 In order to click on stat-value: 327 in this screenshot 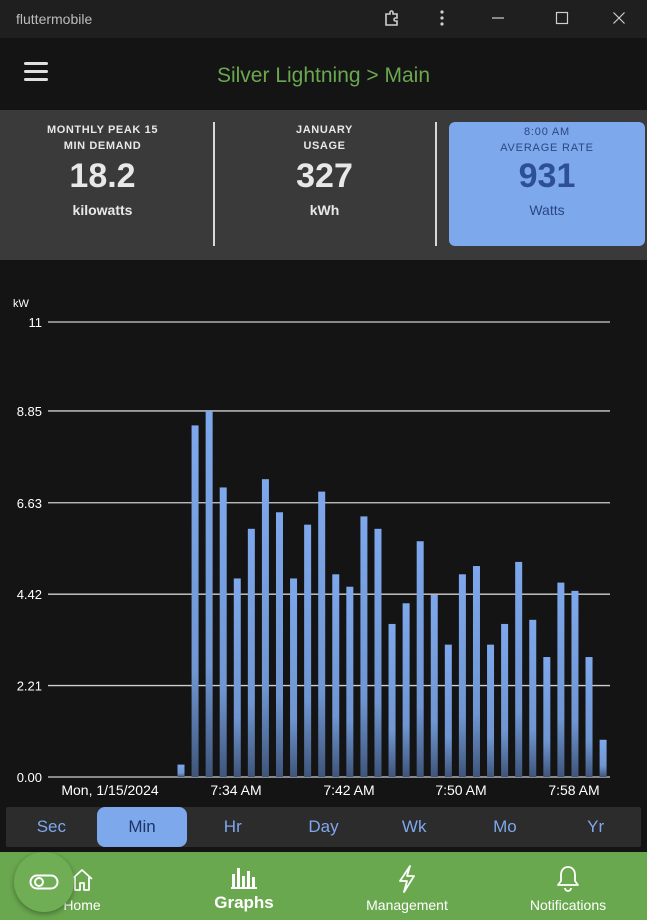, I will do `click(324, 176)`.